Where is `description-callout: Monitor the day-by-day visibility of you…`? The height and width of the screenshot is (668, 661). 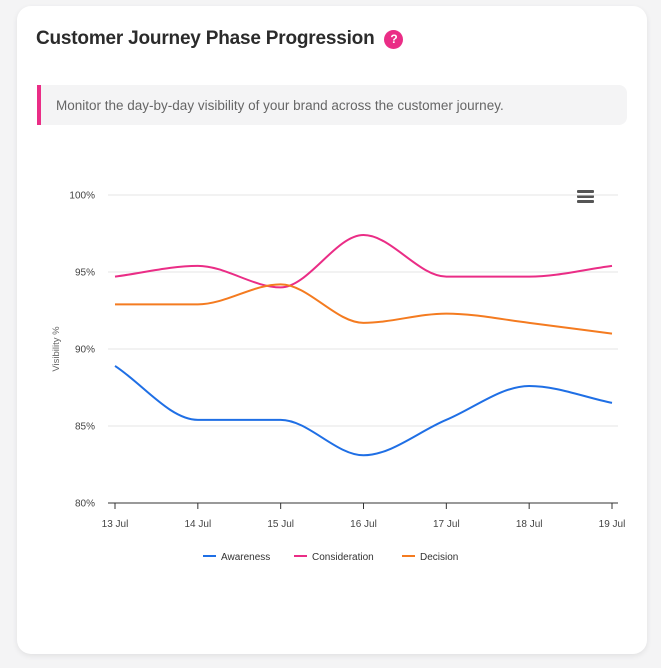
description-callout: Monitor the day-by-day visibility of you… is located at coordinates (332, 105).